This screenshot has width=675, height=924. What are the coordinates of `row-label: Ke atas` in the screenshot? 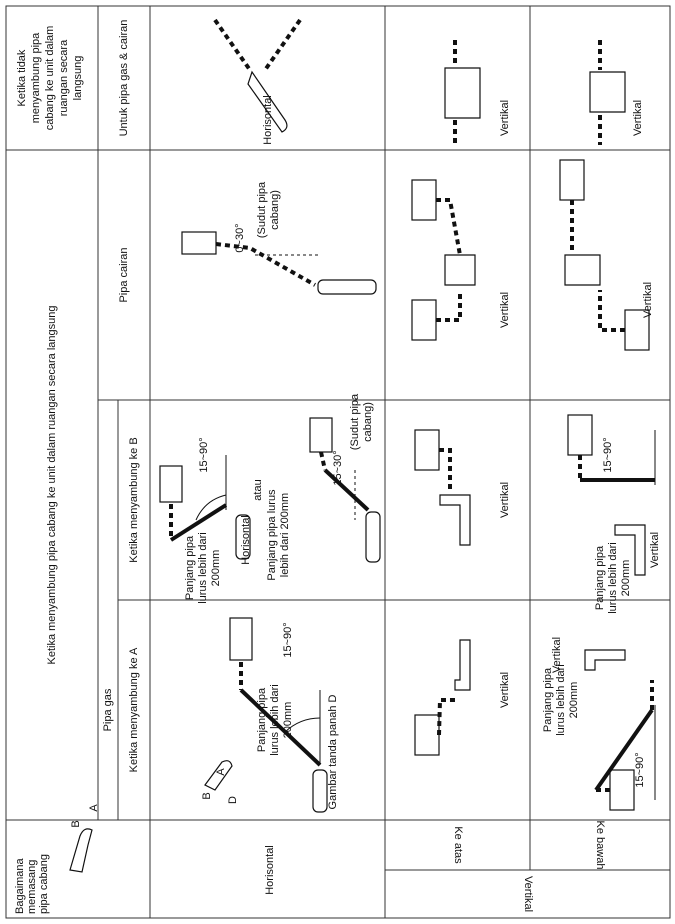 It's located at (458, 845).